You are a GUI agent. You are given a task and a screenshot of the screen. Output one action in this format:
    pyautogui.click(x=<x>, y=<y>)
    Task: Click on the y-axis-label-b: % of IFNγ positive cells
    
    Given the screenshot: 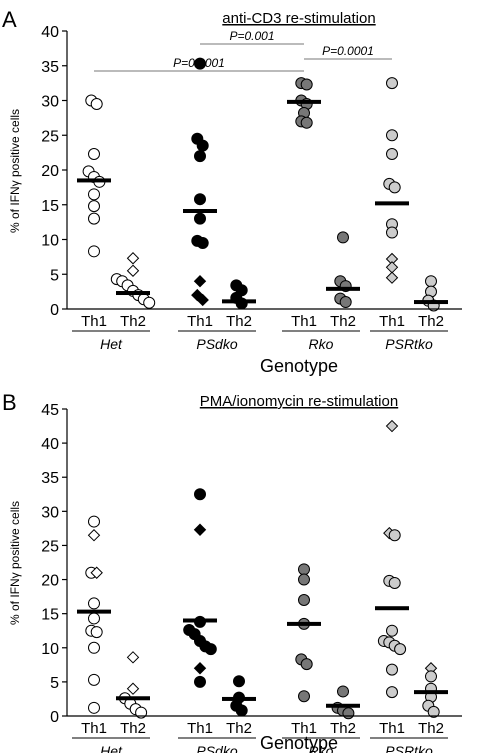 What is the action you would take?
    pyautogui.click(x=15, y=563)
    